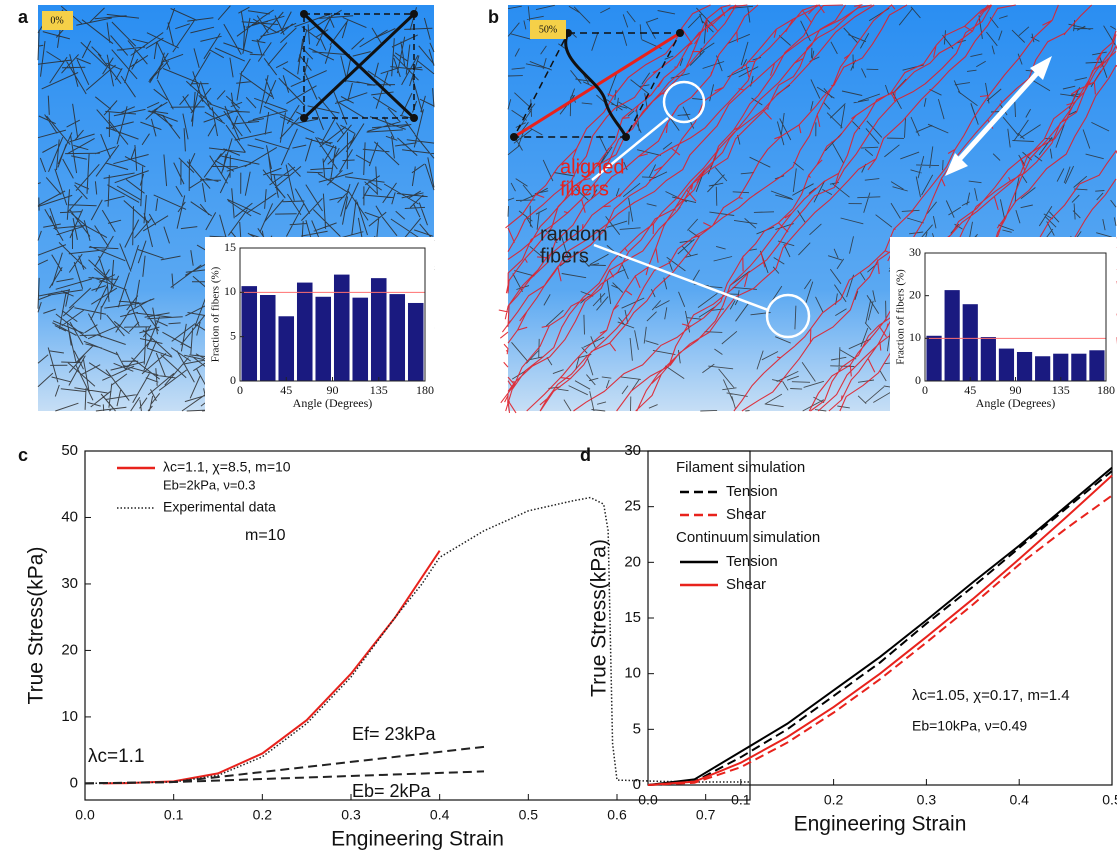  Describe the element at coordinates (548, 29) in the screenshot. I see `image-label: 50%` at that location.